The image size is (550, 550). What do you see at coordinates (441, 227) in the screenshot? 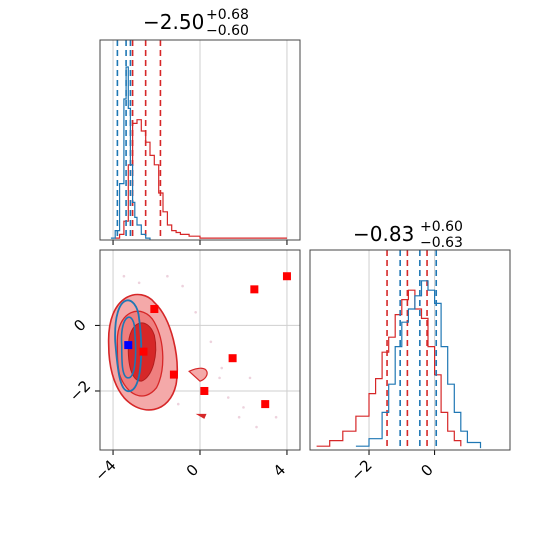
I see `title-bottom-right-upper-error: +0.60` at bounding box center [441, 227].